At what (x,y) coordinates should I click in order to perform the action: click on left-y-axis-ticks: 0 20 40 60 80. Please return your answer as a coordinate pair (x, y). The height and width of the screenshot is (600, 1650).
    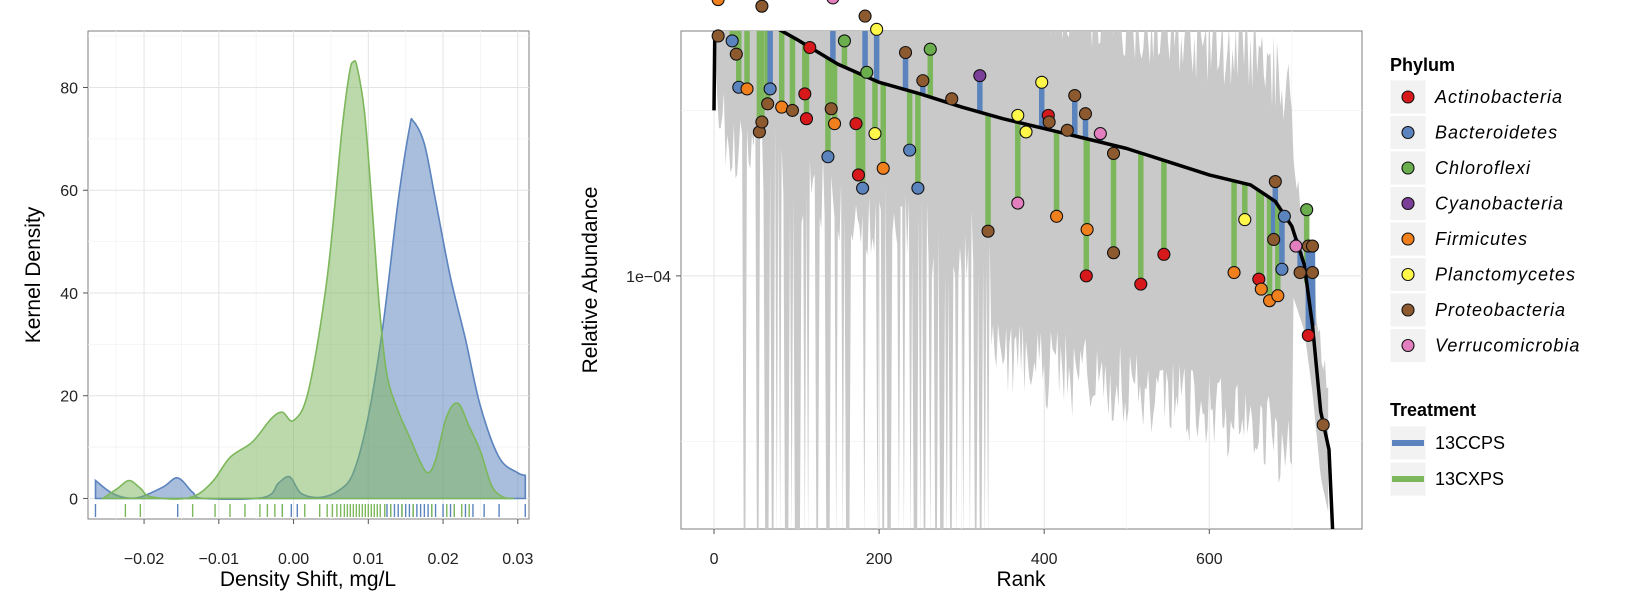
    Looking at the image, I should click on (74, 294).